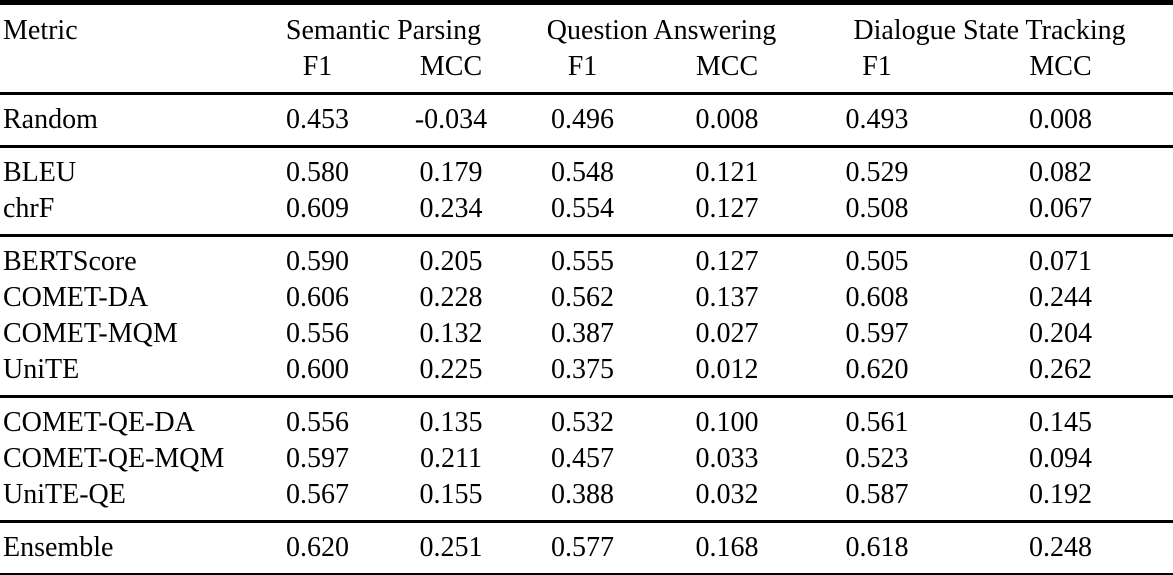  I want to click on column-group-semantic-parsing: Semantic Parsing, so click(383, 30).